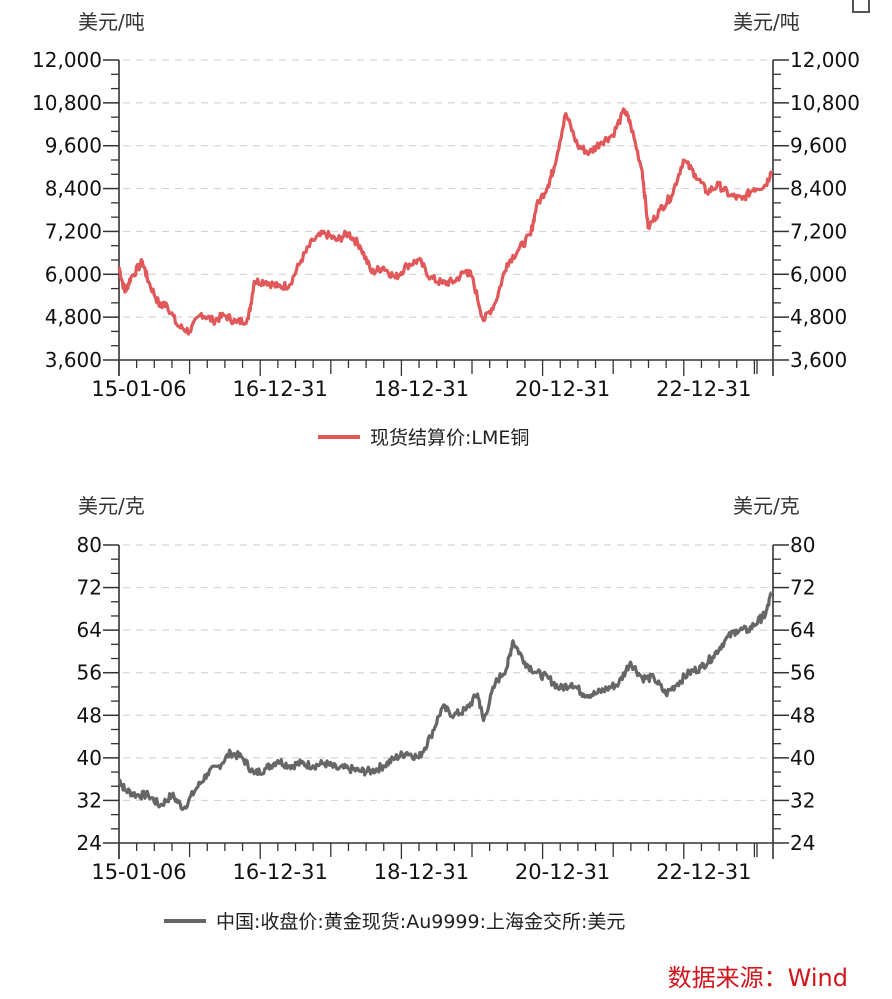 This screenshot has width=892, height=999. Describe the element at coordinates (67, 103) in the screenshot. I see `y-tick-label-left: 10,800` at that location.